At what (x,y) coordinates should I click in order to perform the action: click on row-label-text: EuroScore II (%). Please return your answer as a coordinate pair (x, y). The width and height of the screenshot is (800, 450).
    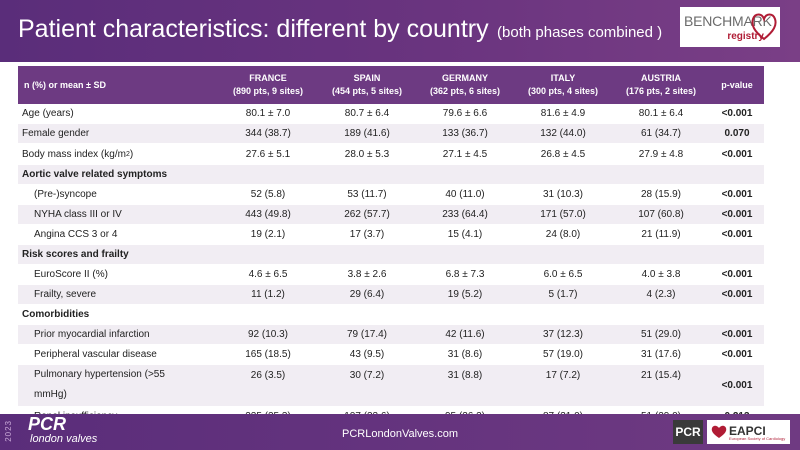
    Looking at the image, I should click on (71, 274).